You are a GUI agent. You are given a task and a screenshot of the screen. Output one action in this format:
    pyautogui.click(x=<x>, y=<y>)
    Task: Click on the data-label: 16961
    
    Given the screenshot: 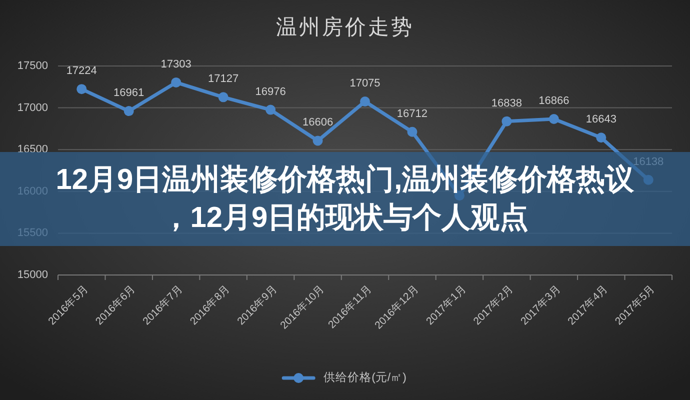 What is the action you would take?
    pyautogui.click(x=129, y=93)
    